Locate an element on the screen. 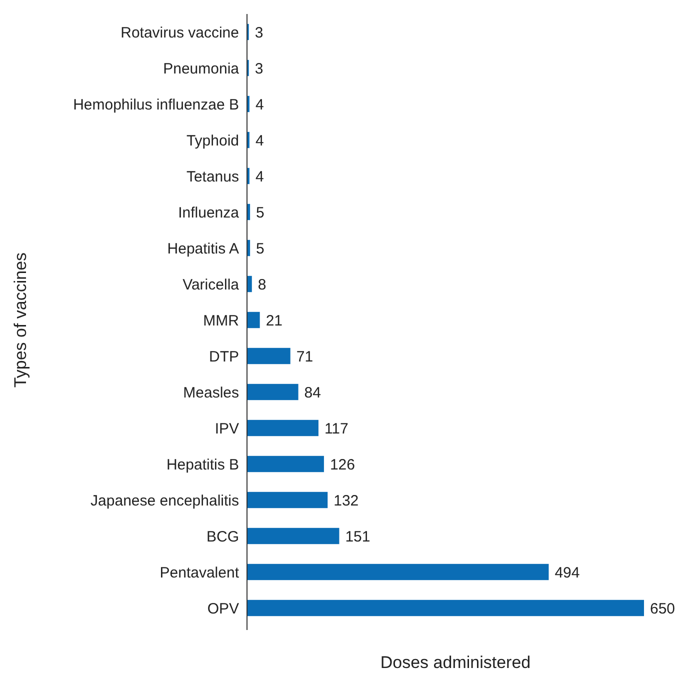  y-tick-label: Hepatitis A is located at coordinates (203, 249).